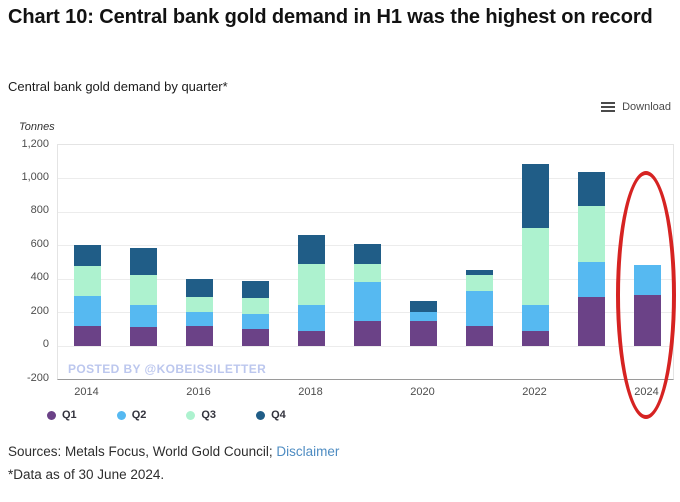  What do you see at coordinates (35, 176) in the screenshot?
I see `y-tick-label: 1,000` at bounding box center [35, 176].